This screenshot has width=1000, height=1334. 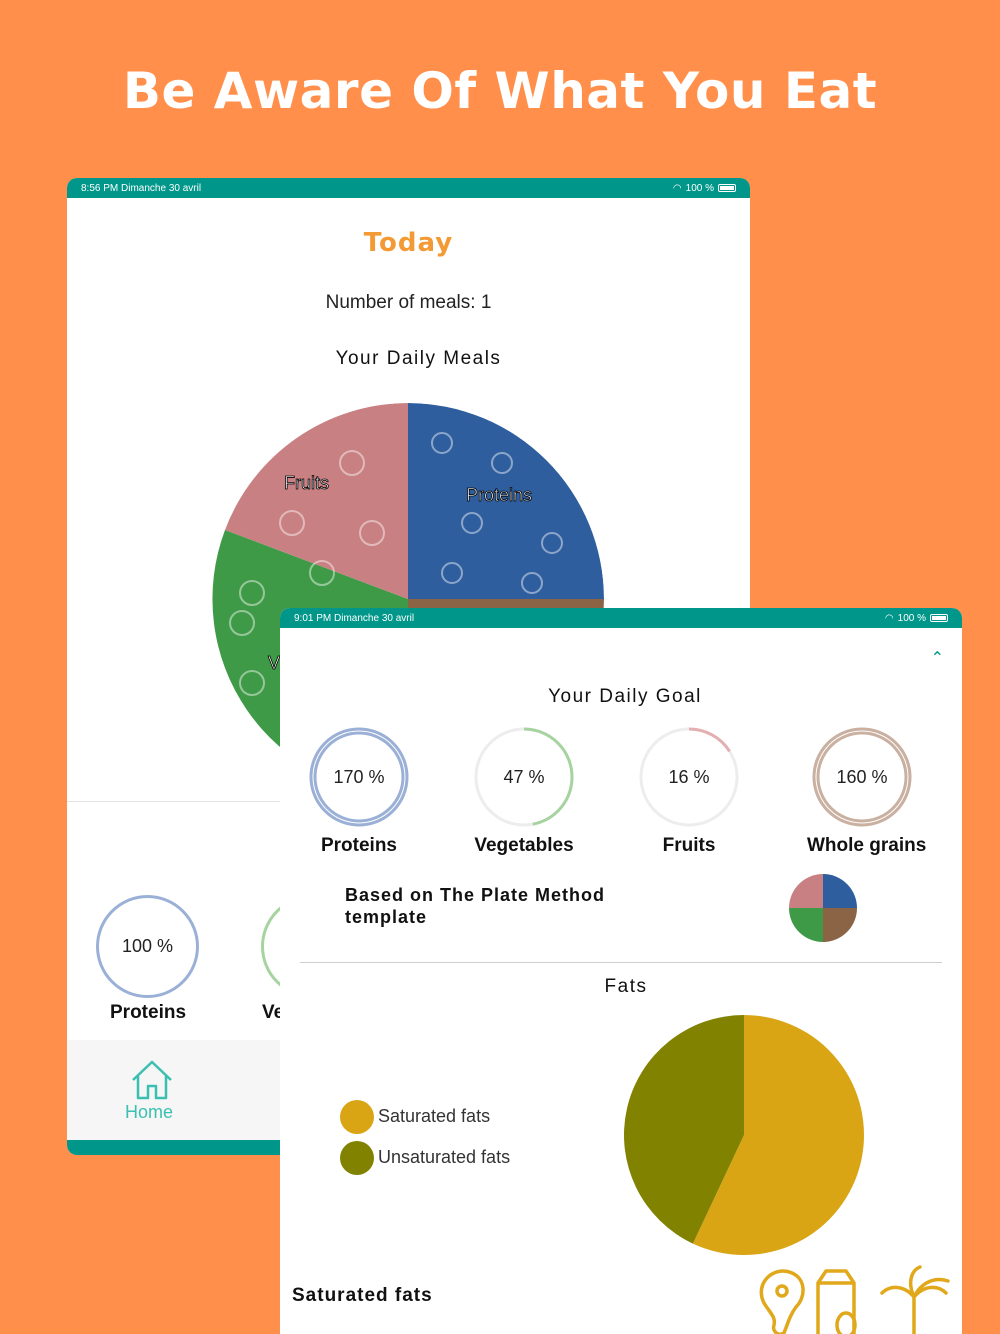 What do you see at coordinates (141, 188) in the screenshot?
I see `status-time: 8:56 PM Dimanche 30 avril` at bounding box center [141, 188].